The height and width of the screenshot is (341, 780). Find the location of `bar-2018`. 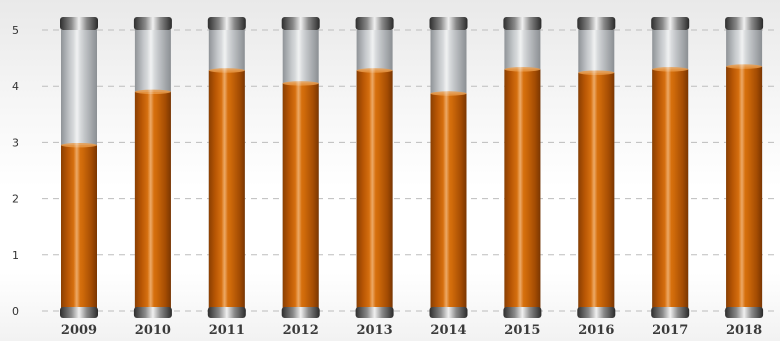

bar-2018 is located at coordinates (744, 167).